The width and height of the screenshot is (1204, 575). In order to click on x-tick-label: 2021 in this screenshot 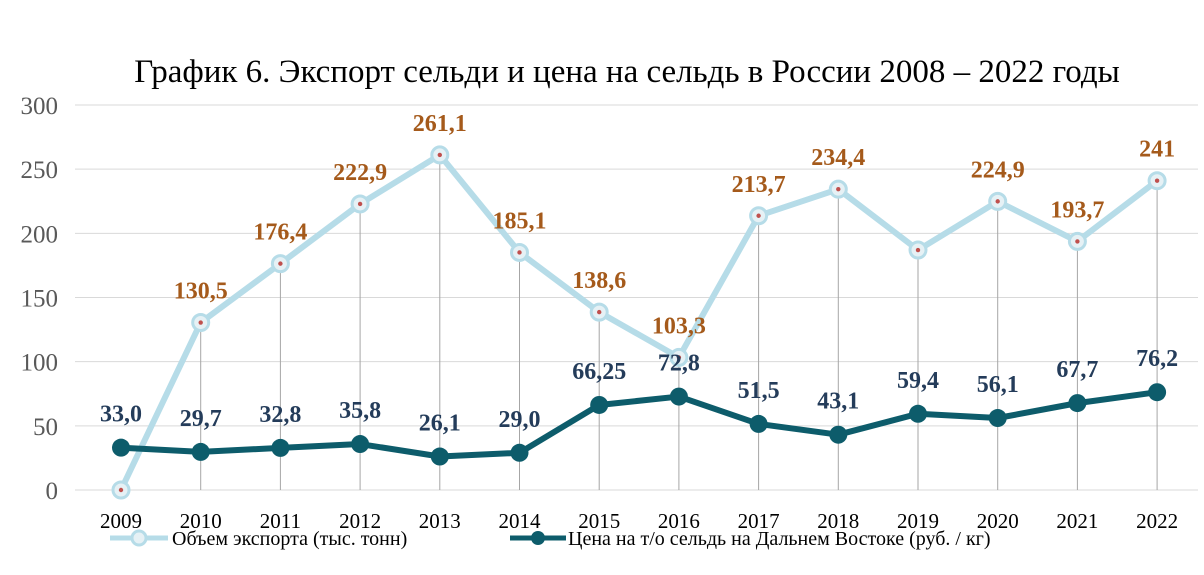, I will do `click(1077, 521)`.